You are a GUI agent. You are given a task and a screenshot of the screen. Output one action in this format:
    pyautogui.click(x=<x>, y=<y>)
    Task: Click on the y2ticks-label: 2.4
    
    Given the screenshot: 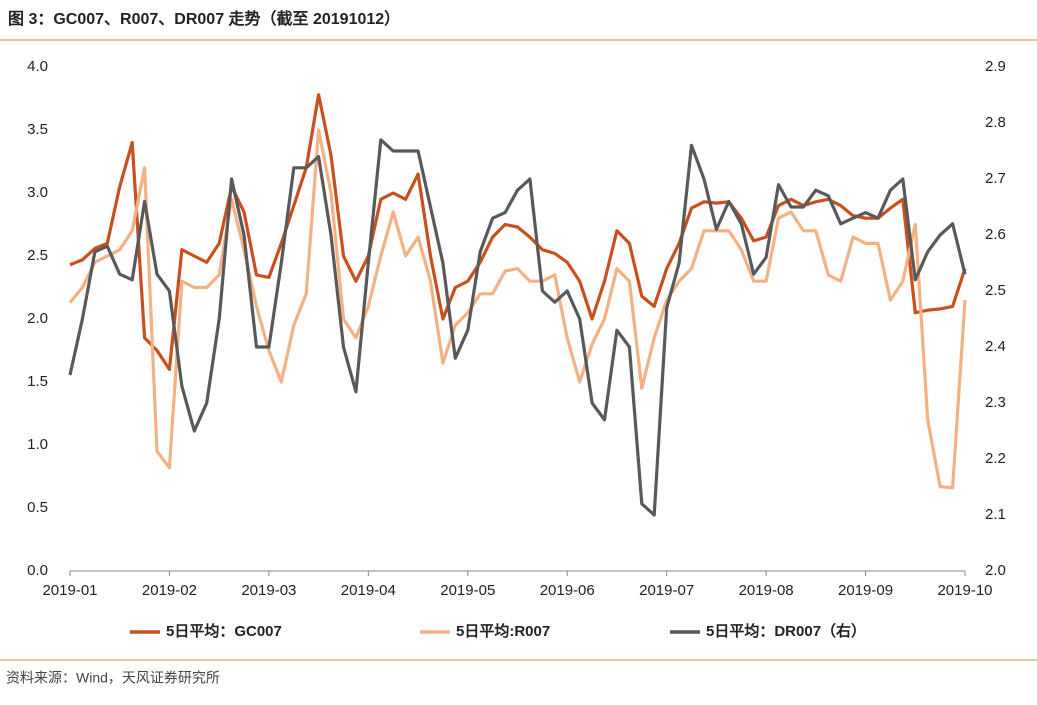 What is the action you would take?
    pyautogui.click(x=995, y=346)
    